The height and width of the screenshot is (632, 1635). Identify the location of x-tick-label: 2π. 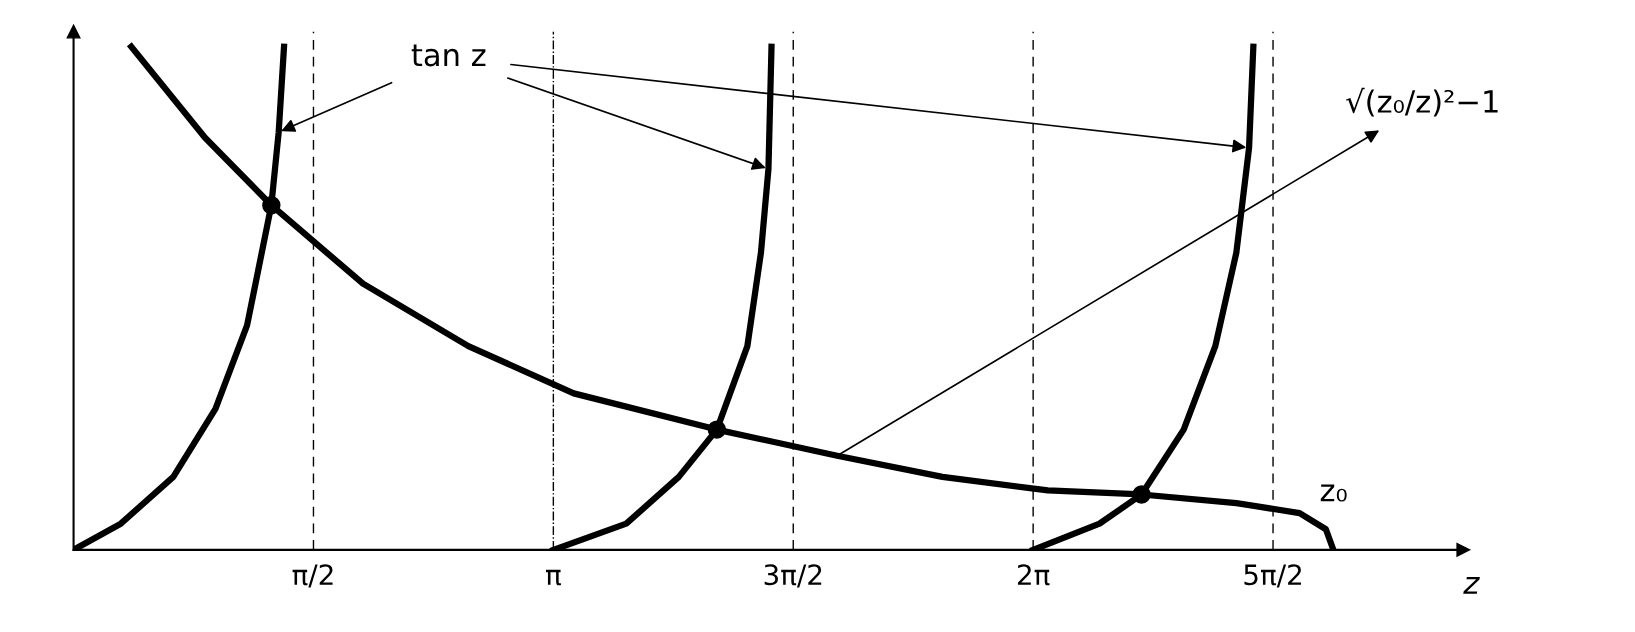
(1033, 575).